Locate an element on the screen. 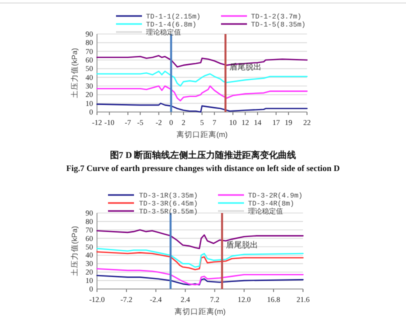  caption: Fig.7 Curve of earth pressure changes with distance on left side of section D is located at coordinates (203, 168).